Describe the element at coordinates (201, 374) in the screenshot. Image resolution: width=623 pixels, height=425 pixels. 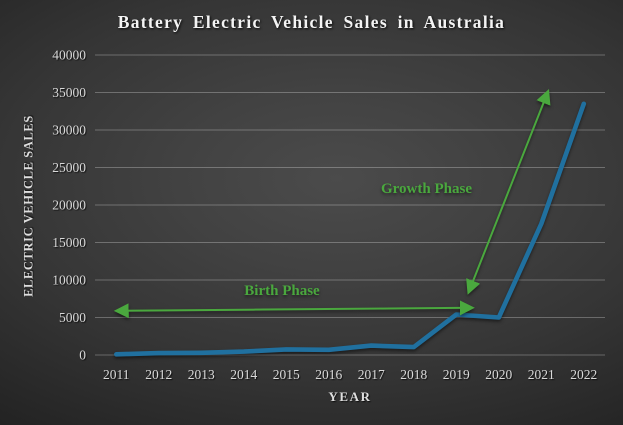
I see `x-axis-tick-label: 2013` at that location.